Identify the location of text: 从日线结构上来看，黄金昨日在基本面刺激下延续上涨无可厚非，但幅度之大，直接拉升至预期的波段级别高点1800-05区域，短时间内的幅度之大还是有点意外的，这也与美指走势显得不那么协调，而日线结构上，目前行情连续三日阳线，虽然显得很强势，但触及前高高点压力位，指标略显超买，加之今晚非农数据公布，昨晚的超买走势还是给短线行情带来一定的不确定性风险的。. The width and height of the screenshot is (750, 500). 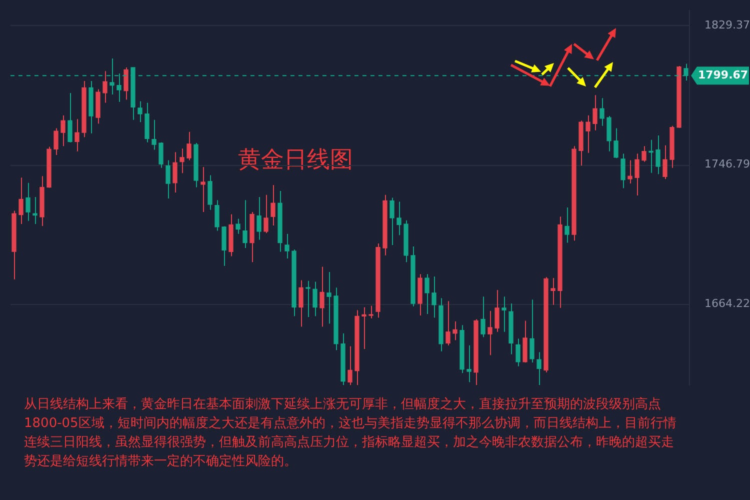
(351, 433).